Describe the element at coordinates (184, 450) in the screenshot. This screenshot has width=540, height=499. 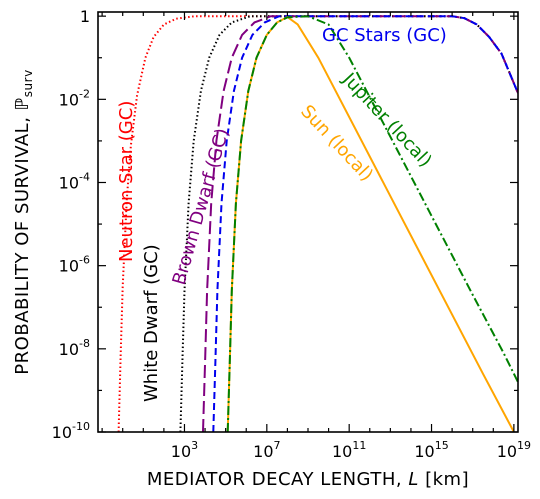
I see `x-tick-label: 10³` at that location.